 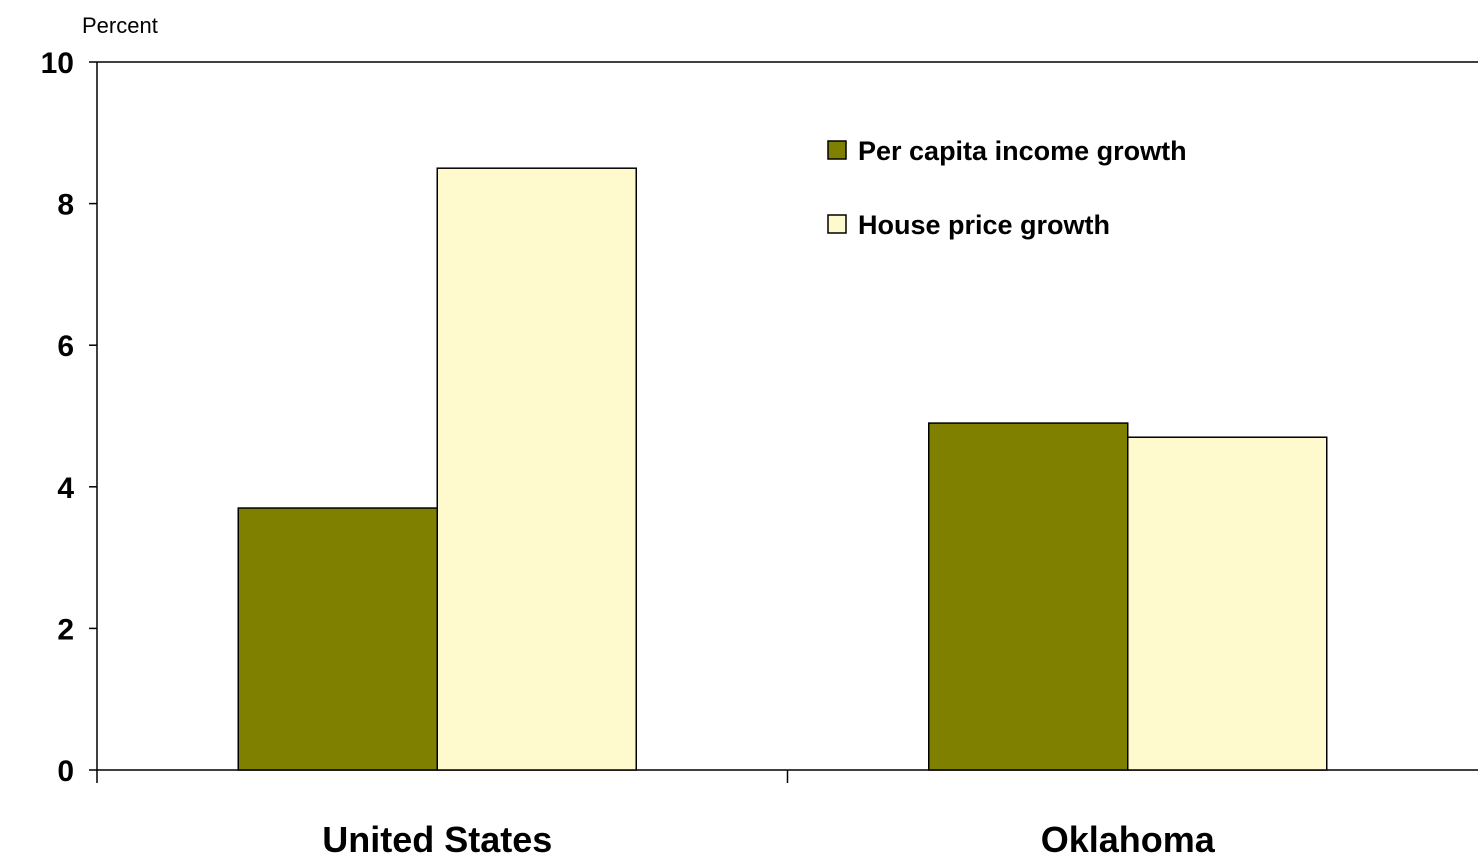 I want to click on legend-label: Per capita income growth, so click(x=1022, y=151).